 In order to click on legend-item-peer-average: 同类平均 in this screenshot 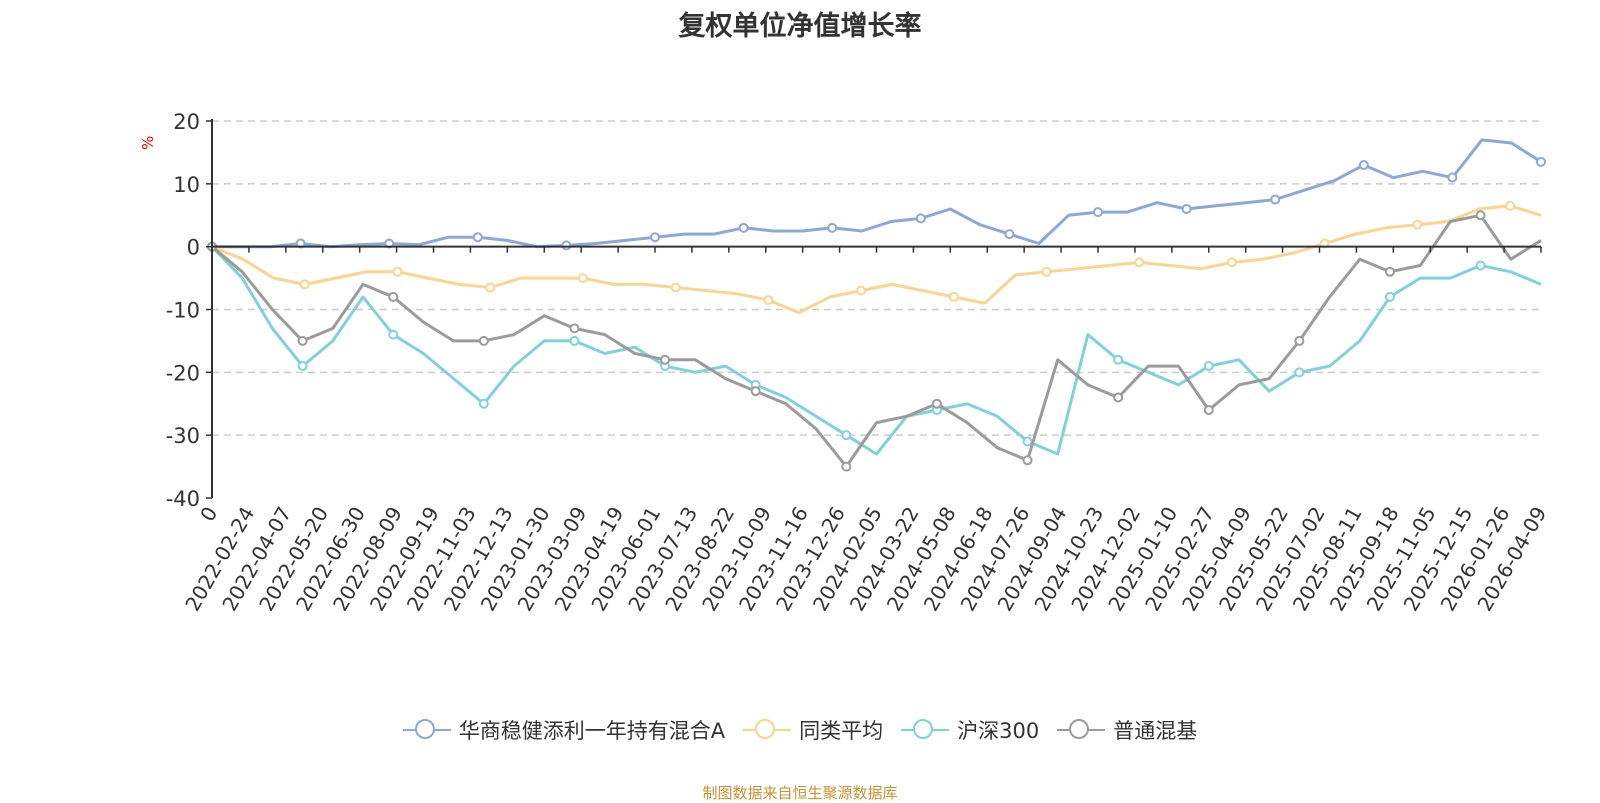, I will do `click(813, 730)`.